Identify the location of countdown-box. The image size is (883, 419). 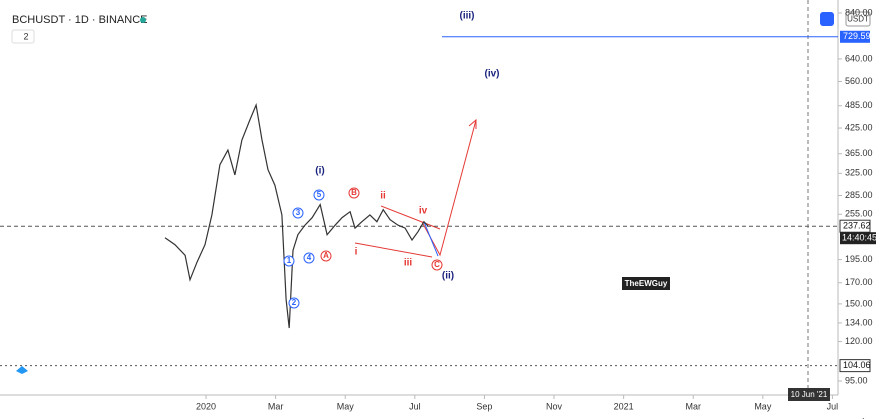
(858, 238).